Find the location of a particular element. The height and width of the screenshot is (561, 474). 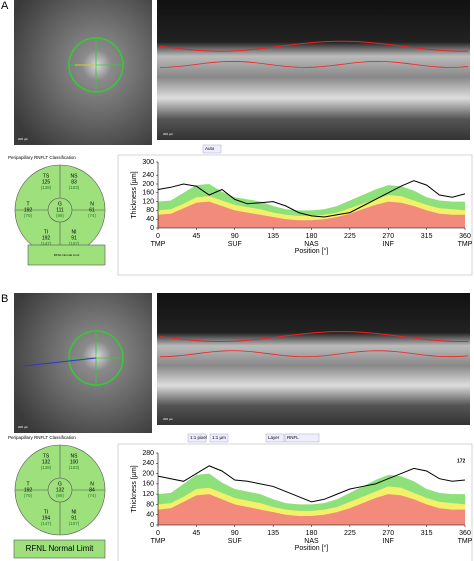

region-label: INF is located at coordinates (388, 541).